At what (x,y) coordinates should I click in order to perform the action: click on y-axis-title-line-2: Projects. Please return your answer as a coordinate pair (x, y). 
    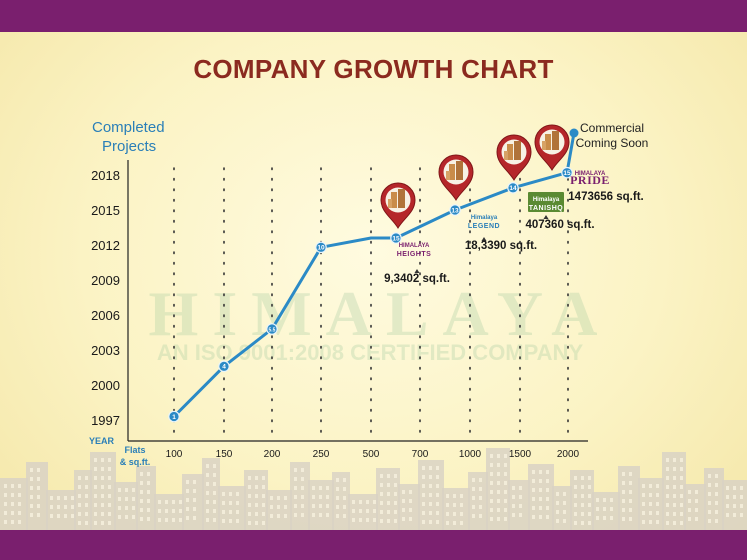
    Looking at the image, I should click on (129, 146).